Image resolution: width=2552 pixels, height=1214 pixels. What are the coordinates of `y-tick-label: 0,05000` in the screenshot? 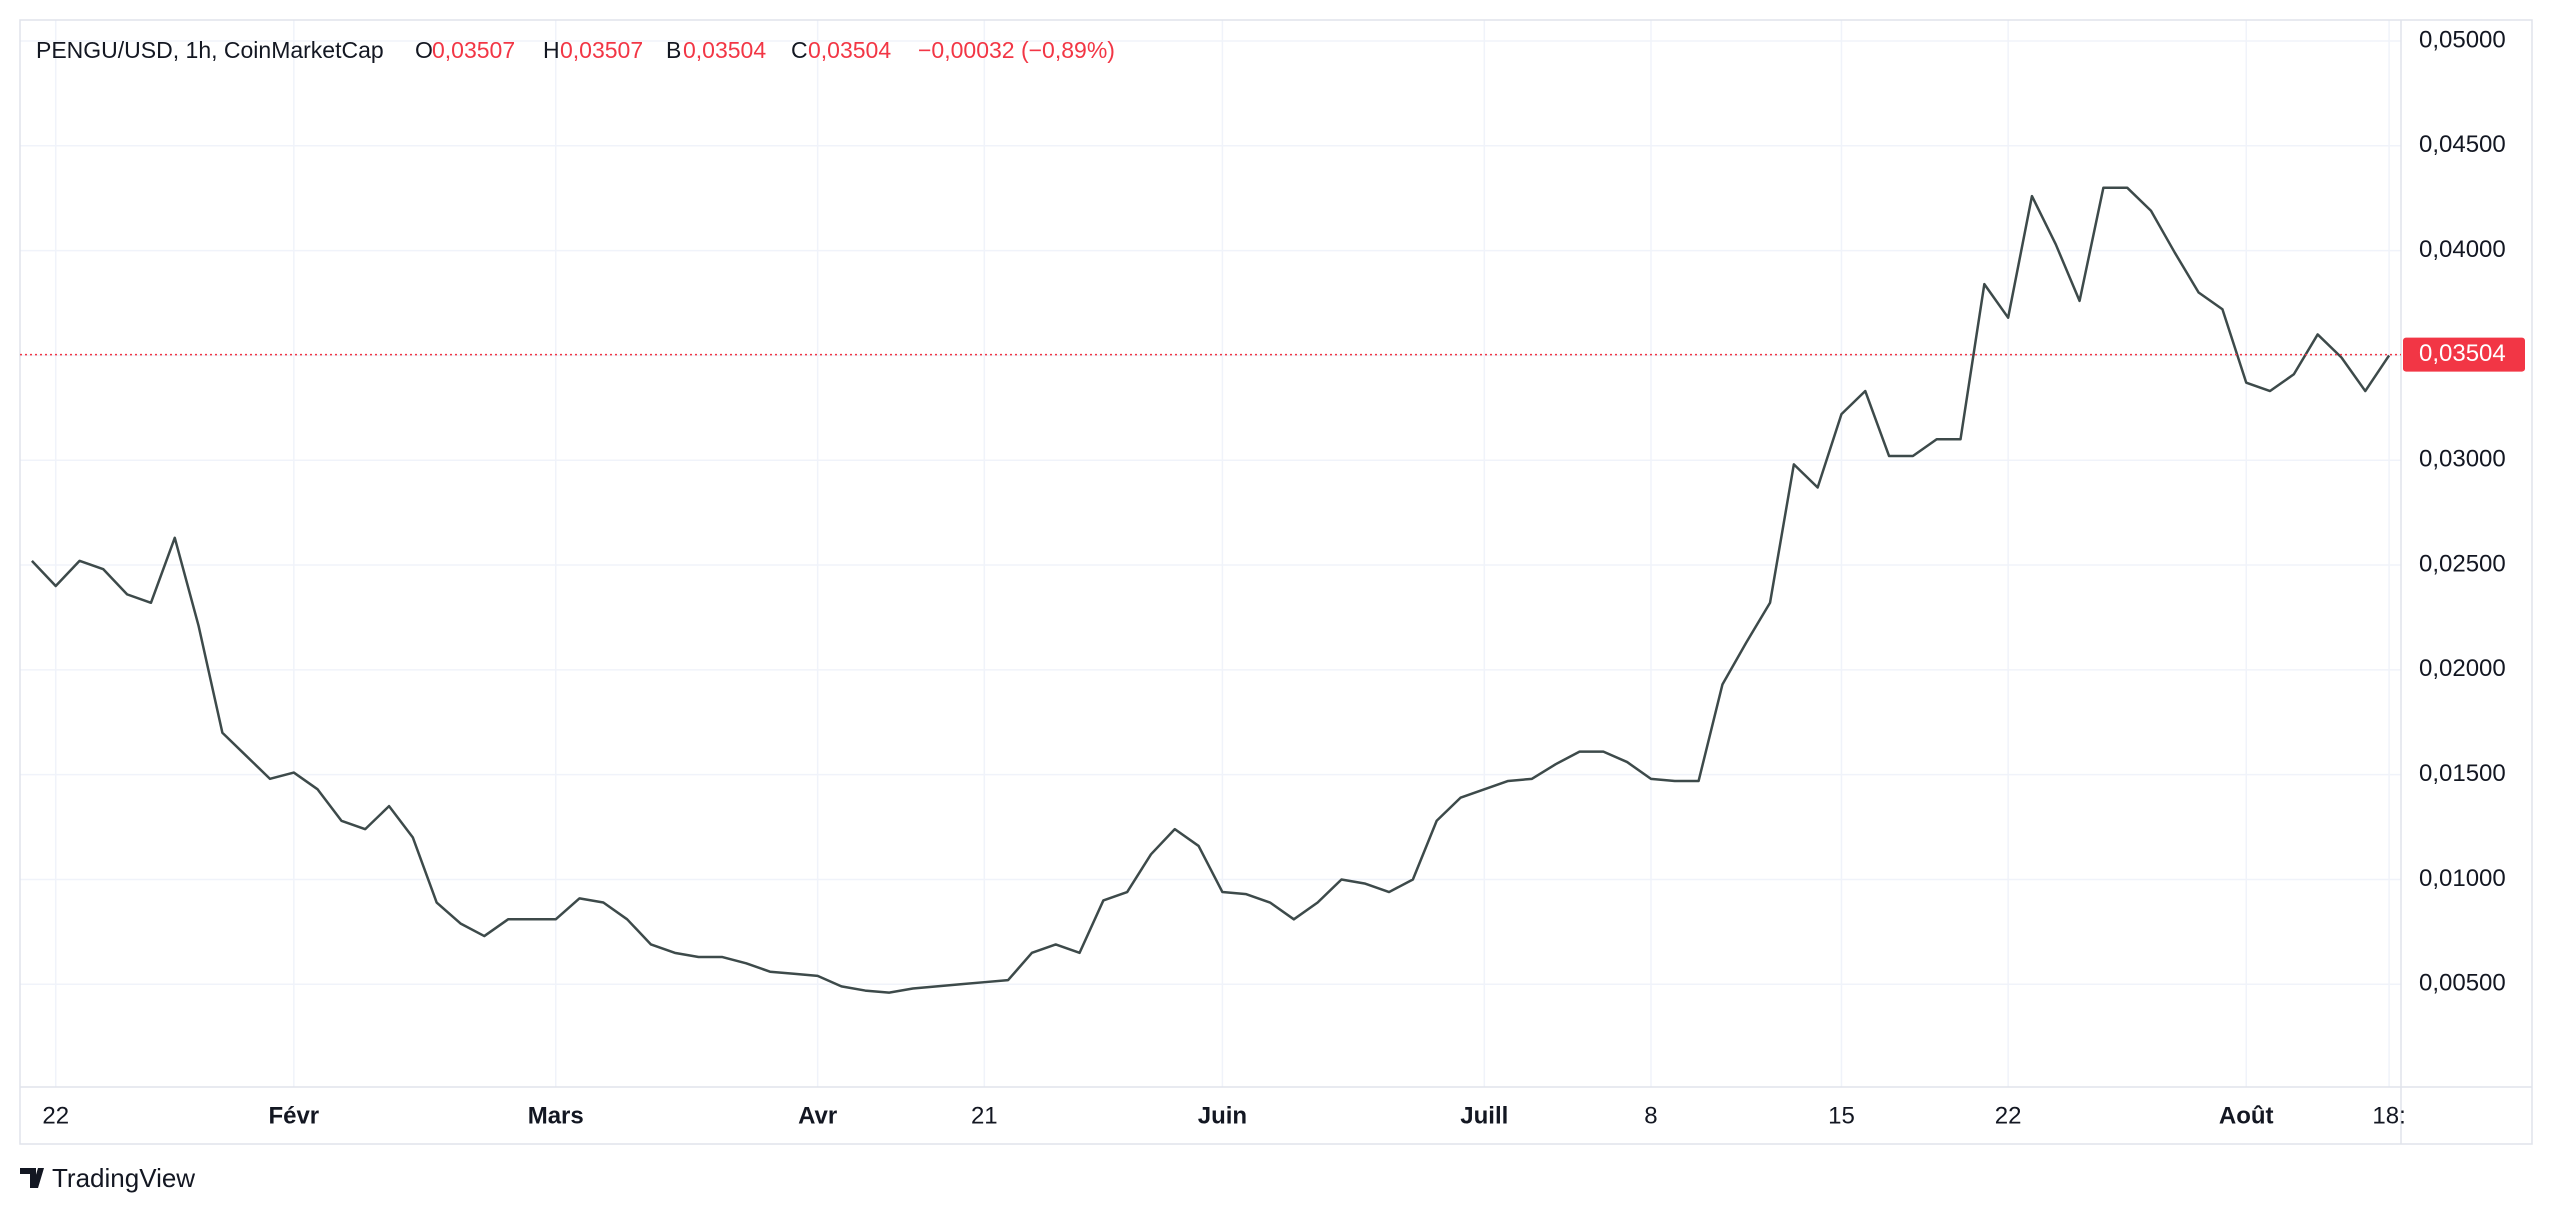 It's located at (2462, 39).